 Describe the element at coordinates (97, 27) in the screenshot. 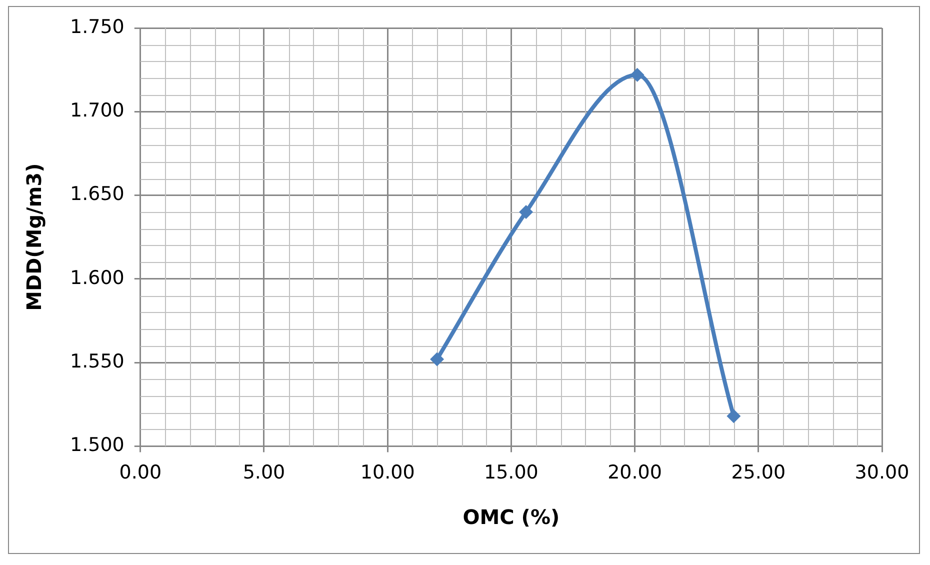

I see `y-tick-label: 1.750` at that location.